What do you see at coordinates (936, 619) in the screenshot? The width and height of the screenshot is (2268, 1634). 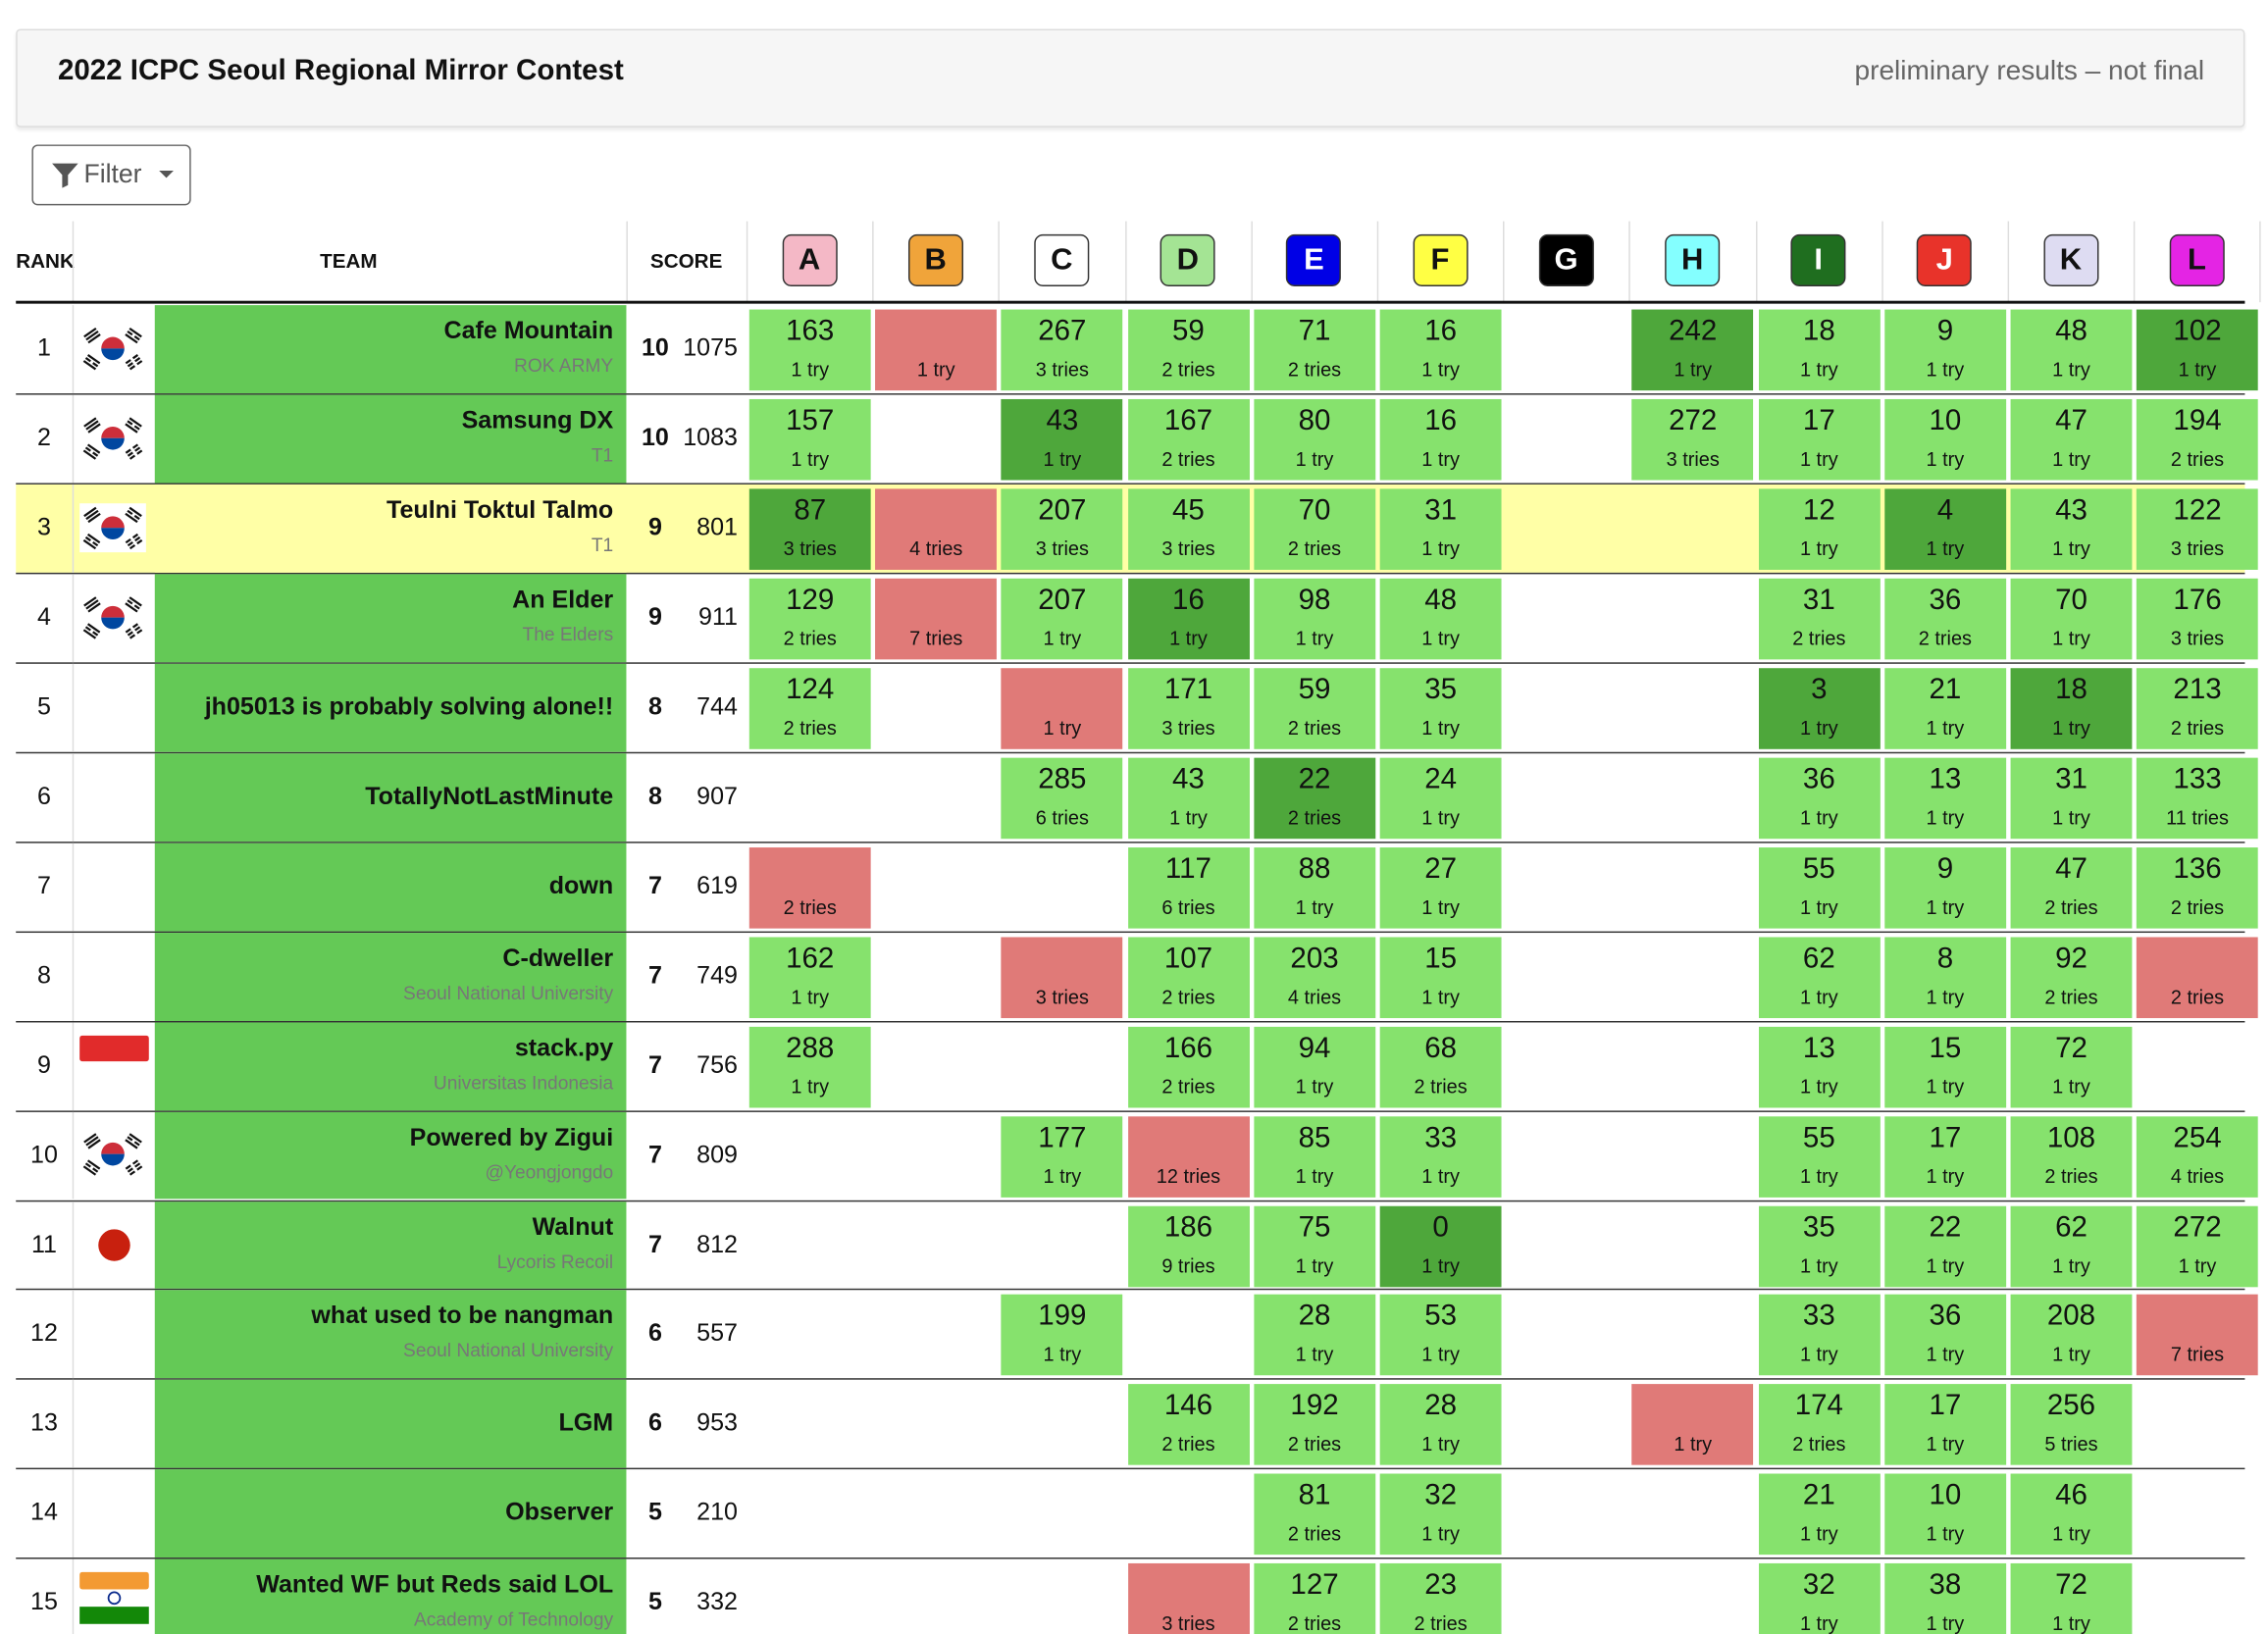 I see `result-cell: 7 tries` at bounding box center [936, 619].